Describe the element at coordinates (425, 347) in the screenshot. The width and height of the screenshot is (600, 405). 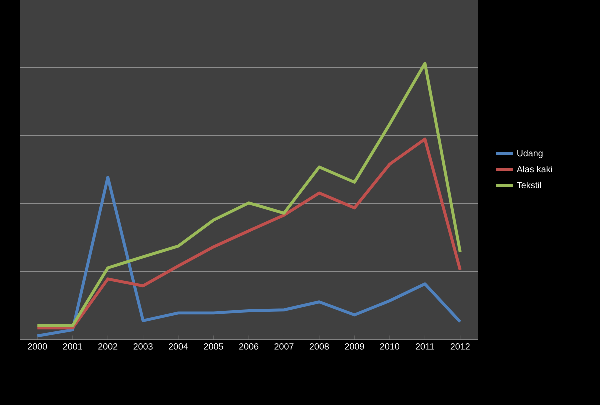
I see `x-tick-label: 2011` at that location.